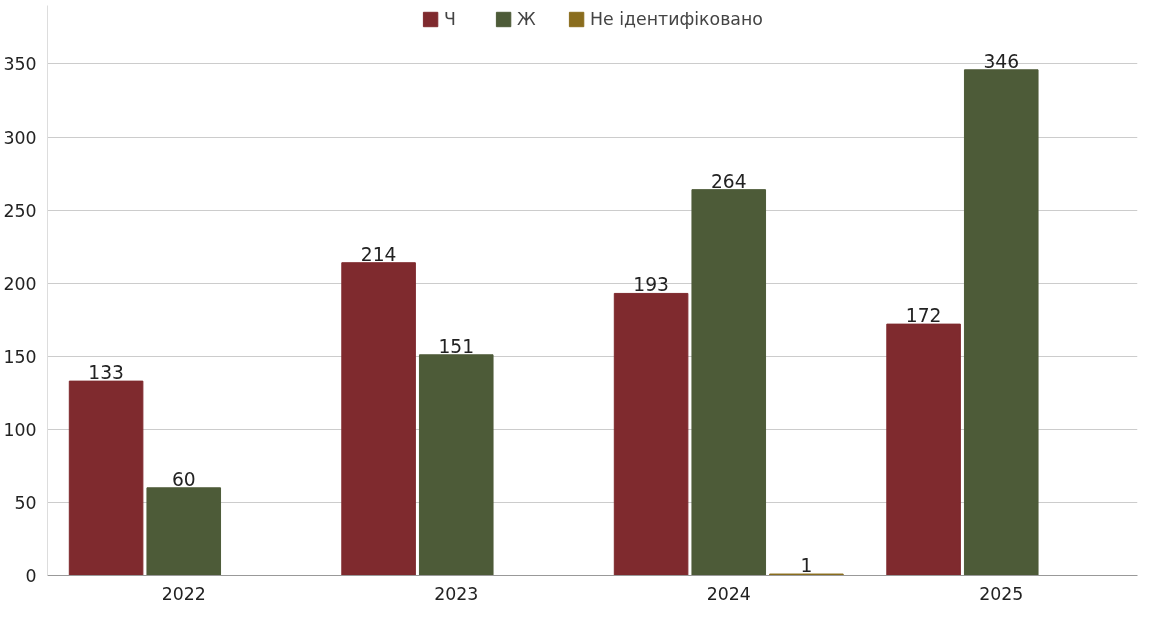 This screenshot has width=1150, height=621. Describe the element at coordinates (20, 210) in the screenshot. I see `y-tick-label: 250` at that location.